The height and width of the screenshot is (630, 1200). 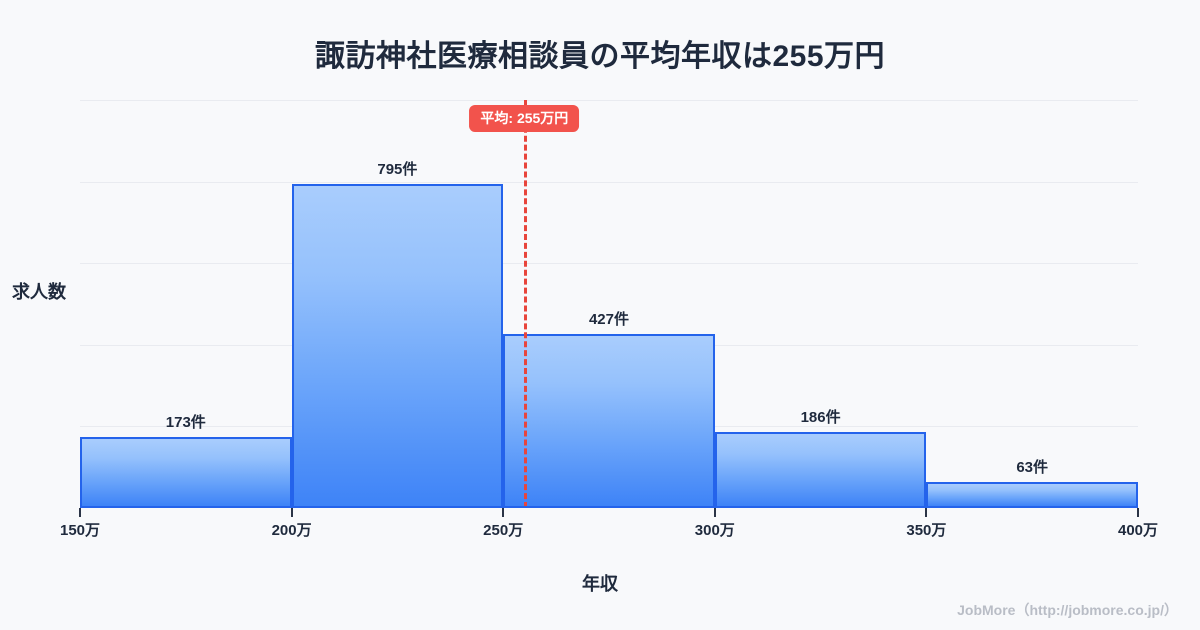 I want to click on watermark-label: JobMore（http://jobmore.co.jp/）, so click(x=1067, y=610).